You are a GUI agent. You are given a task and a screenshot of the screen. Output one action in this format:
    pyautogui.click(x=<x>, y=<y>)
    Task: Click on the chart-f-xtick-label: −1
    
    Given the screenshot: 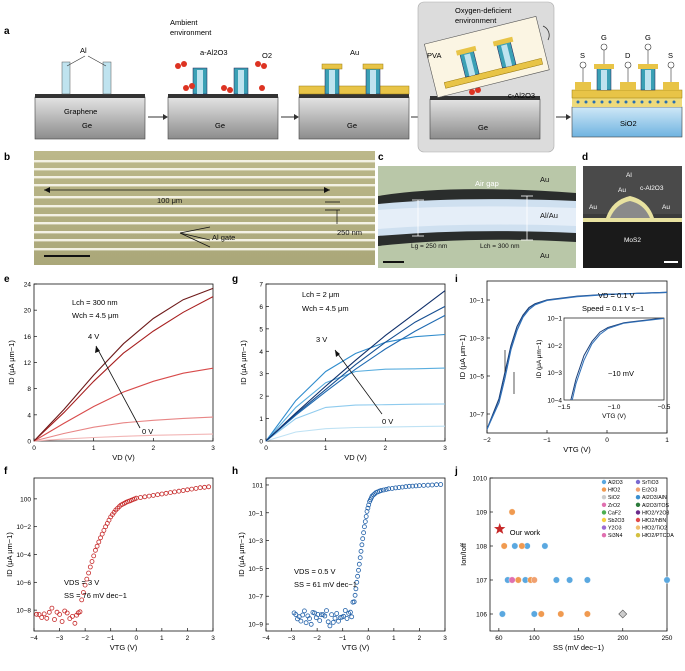 What is the action you would take?
    pyautogui.click(x=111, y=638)
    